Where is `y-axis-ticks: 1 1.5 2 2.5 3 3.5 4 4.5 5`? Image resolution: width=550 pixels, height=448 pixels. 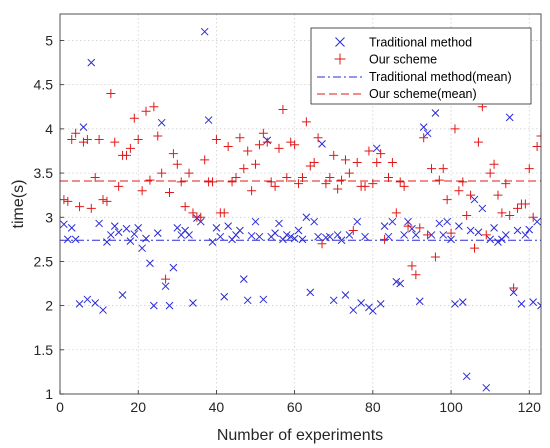
y-axis-ticks: 1 1.5 2 2.5 3 3.5 4 4.5 5 is located at coordinates (49, 217).